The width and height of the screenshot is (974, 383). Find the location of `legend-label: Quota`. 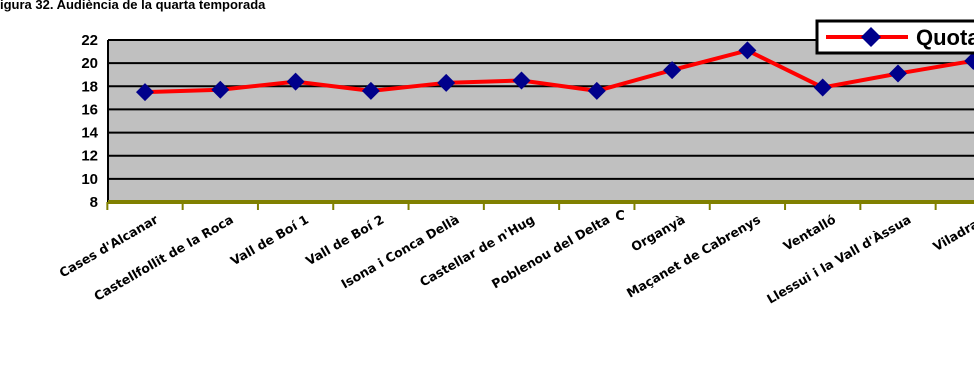

legend-label: Quota is located at coordinates (945, 37).